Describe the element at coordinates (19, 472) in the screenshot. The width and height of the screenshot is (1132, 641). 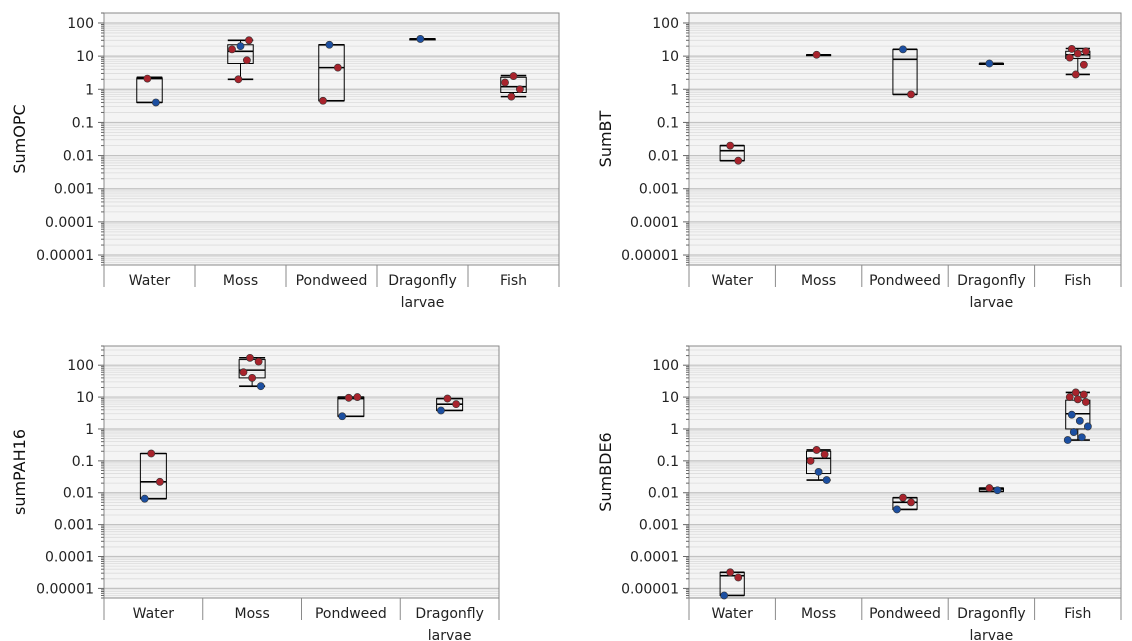
I see `y-axis-label: sumPAH16` at that location.